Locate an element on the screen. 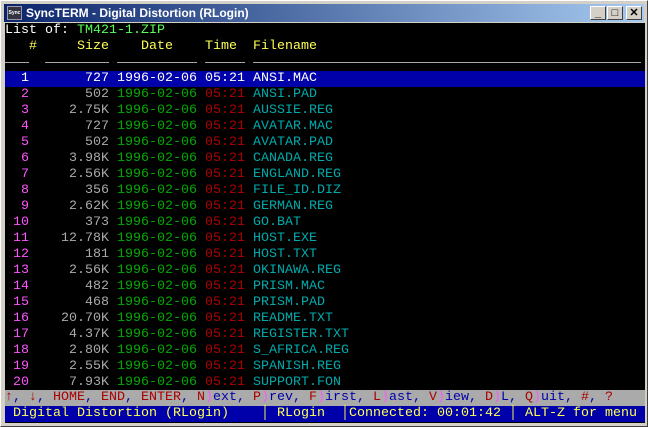  file-row: 9 2.62K 1996-02-06 05:21 GERMAN.REG is located at coordinates (325, 207).